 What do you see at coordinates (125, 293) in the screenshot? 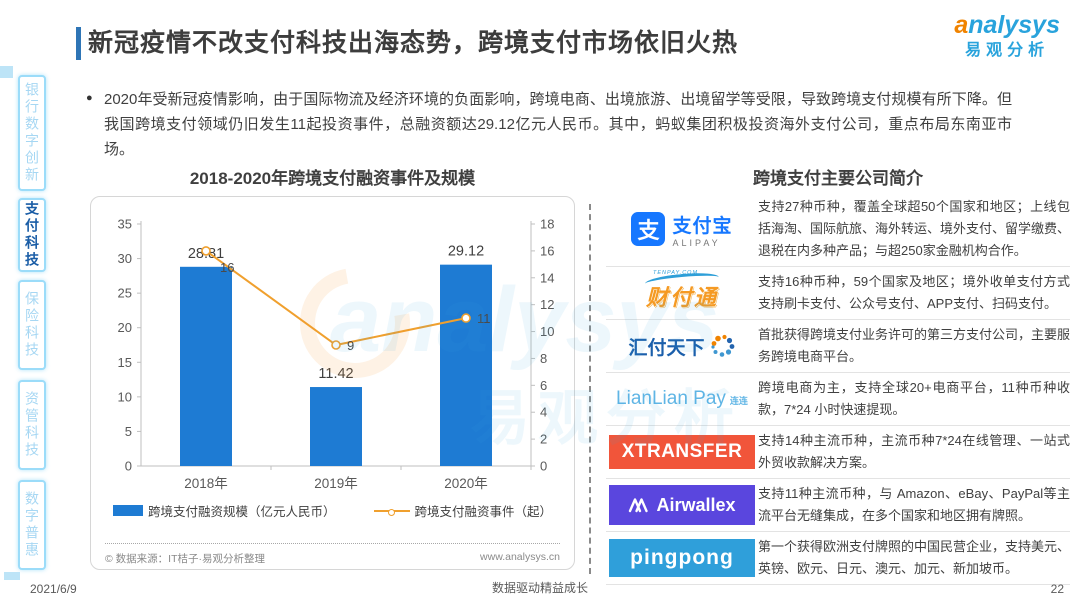
I see `svg-text: 25` at bounding box center [125, 293].